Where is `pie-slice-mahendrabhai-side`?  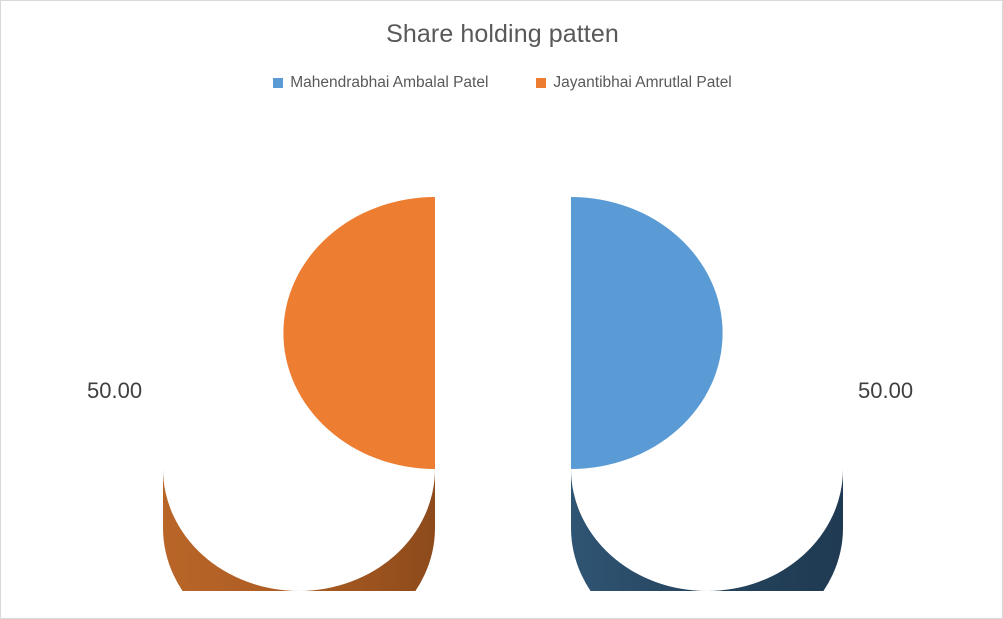
pie-slice-mahendrabhai-side is located at coordinates (707, 530).